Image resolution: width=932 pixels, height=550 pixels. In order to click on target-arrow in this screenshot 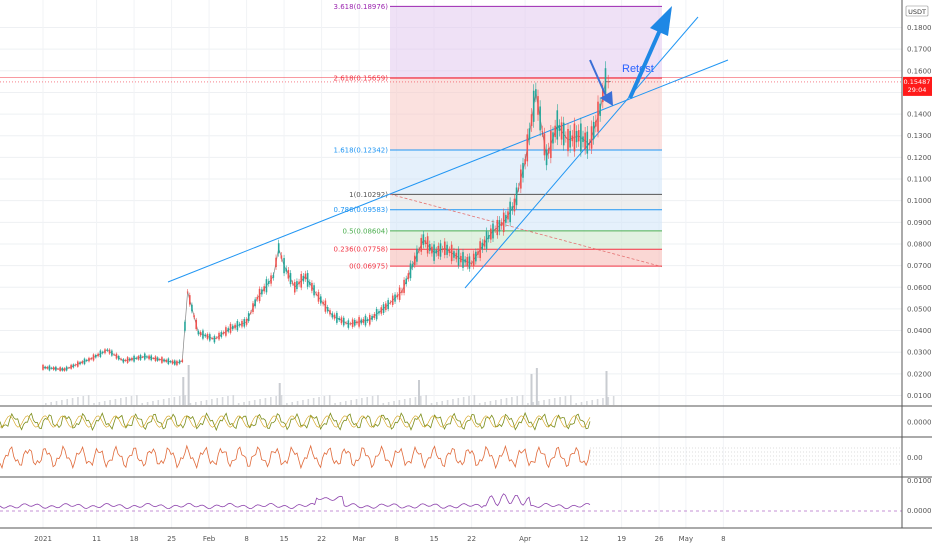, I will do `click(645, 64)`.